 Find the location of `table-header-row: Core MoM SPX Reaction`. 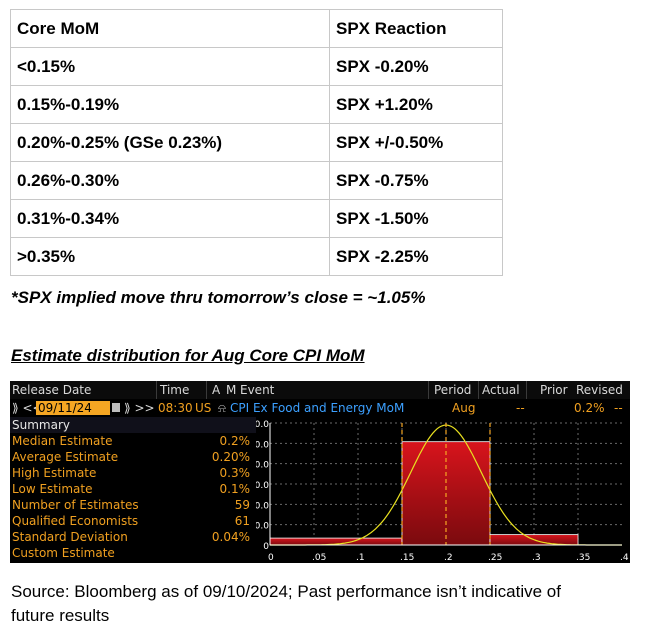

table-header-row: Core MoM SPX Reaction is located at coordinates (256, 28).